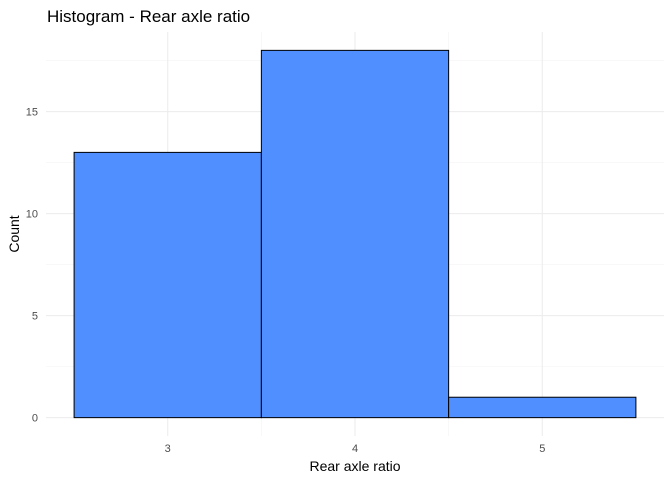  What do you see at coordinates (35, 317) in the screenshot?
I see `y-tick-label: 5` at bounding box center [35, 317].